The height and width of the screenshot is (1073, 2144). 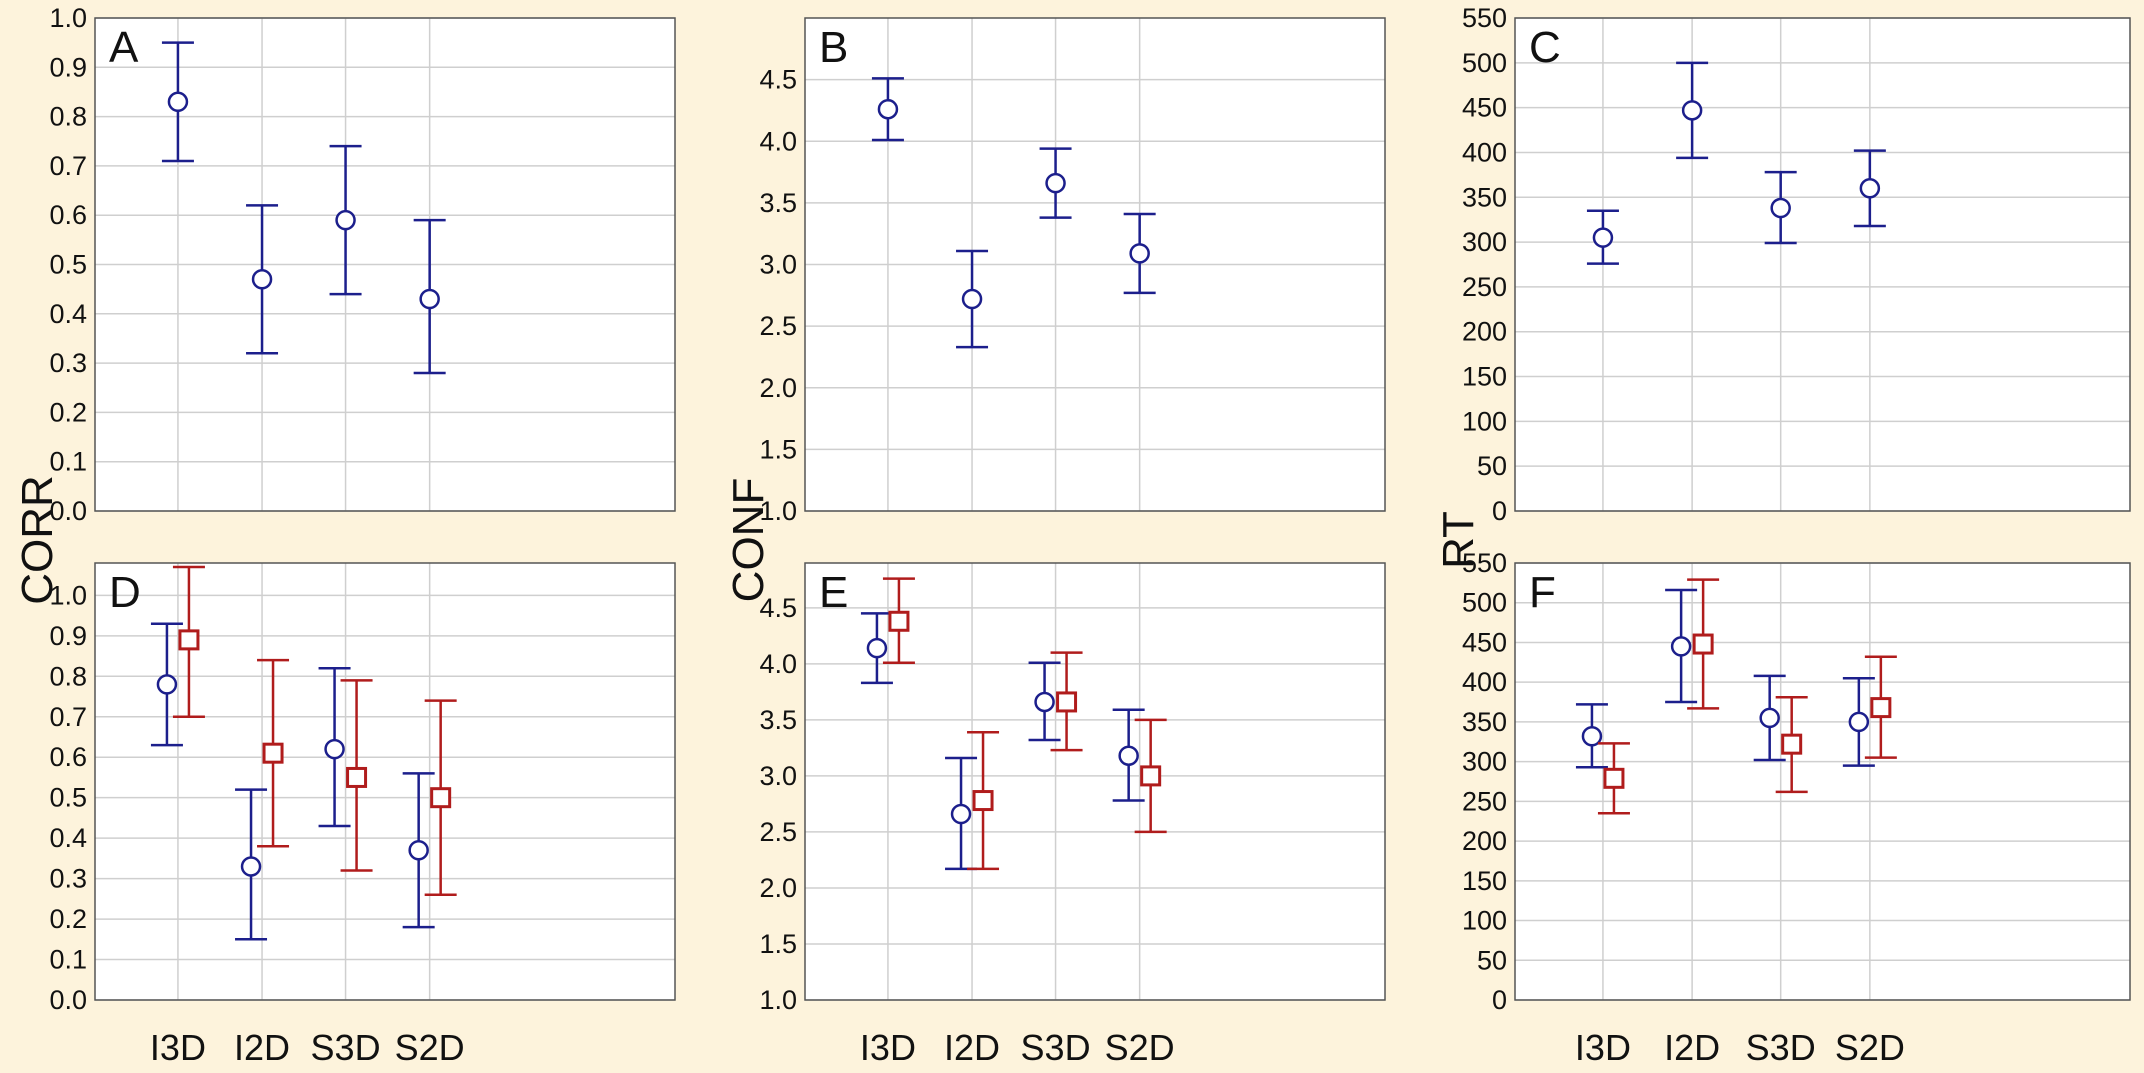 What do you see at coordinates (748, 540) in the screenshot?
I see `y-axis-title-conf: CONF` at bounding box center [748, 540].